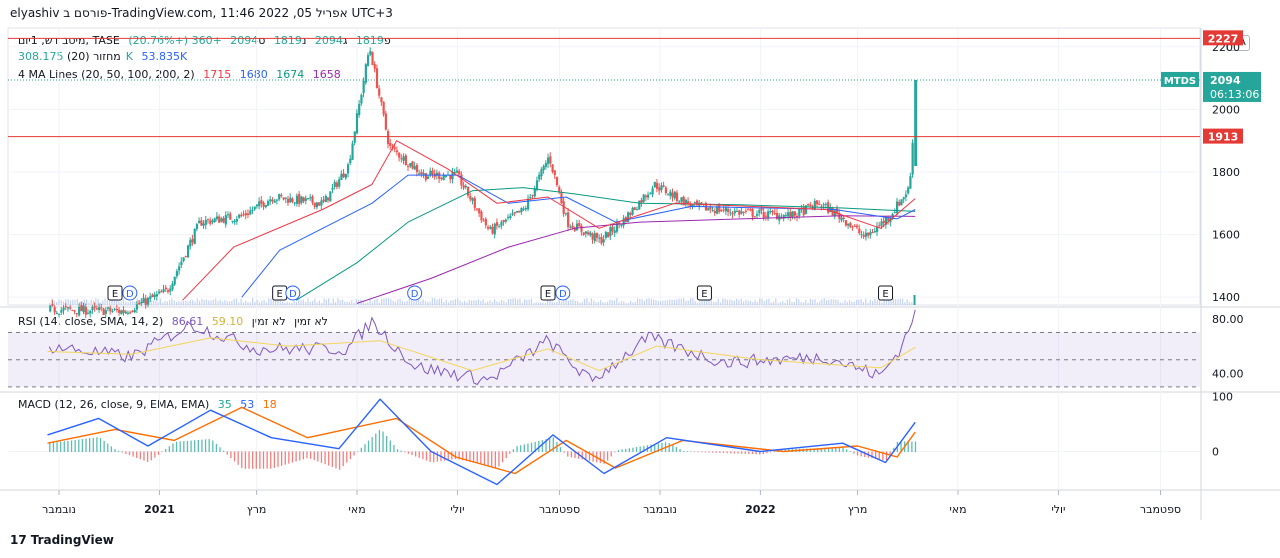 This screenshot has width=1280, height=558. Describe the element at coordinates (18, 540) in the screenshot. I see `tradingview-mark-icon: 17` at that location.